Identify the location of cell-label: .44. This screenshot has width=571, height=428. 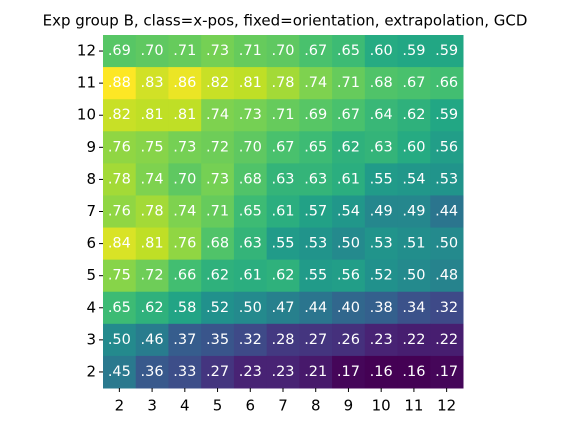
(315, 308).